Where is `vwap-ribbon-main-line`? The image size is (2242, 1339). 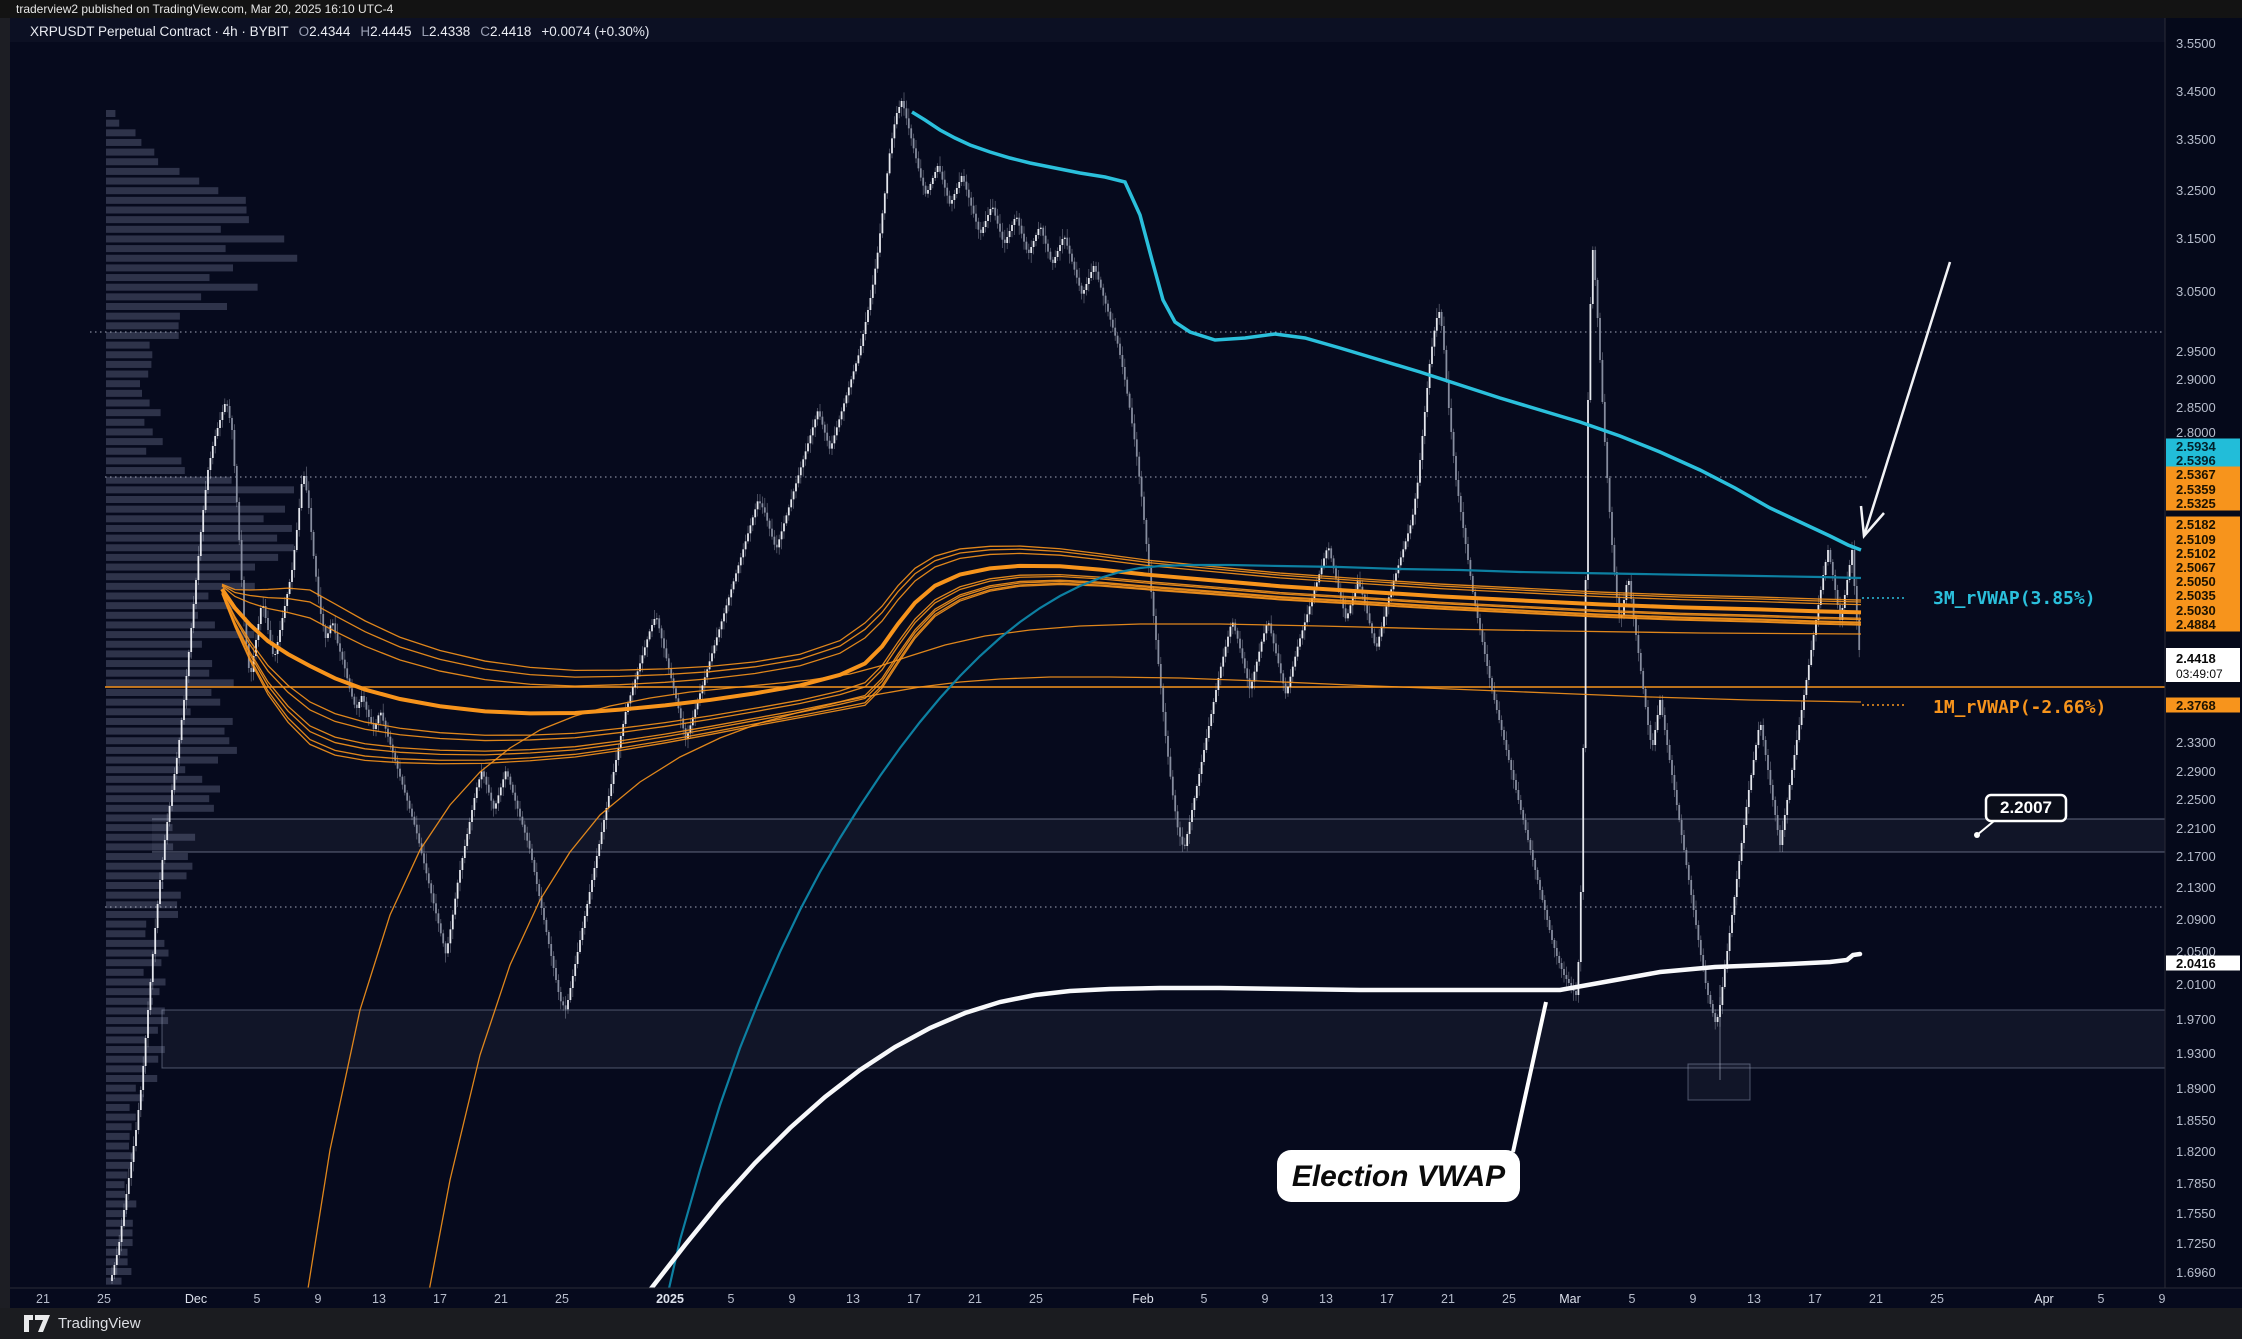 vwap-ribbon-main-line is located at coordinates (1041, 639).